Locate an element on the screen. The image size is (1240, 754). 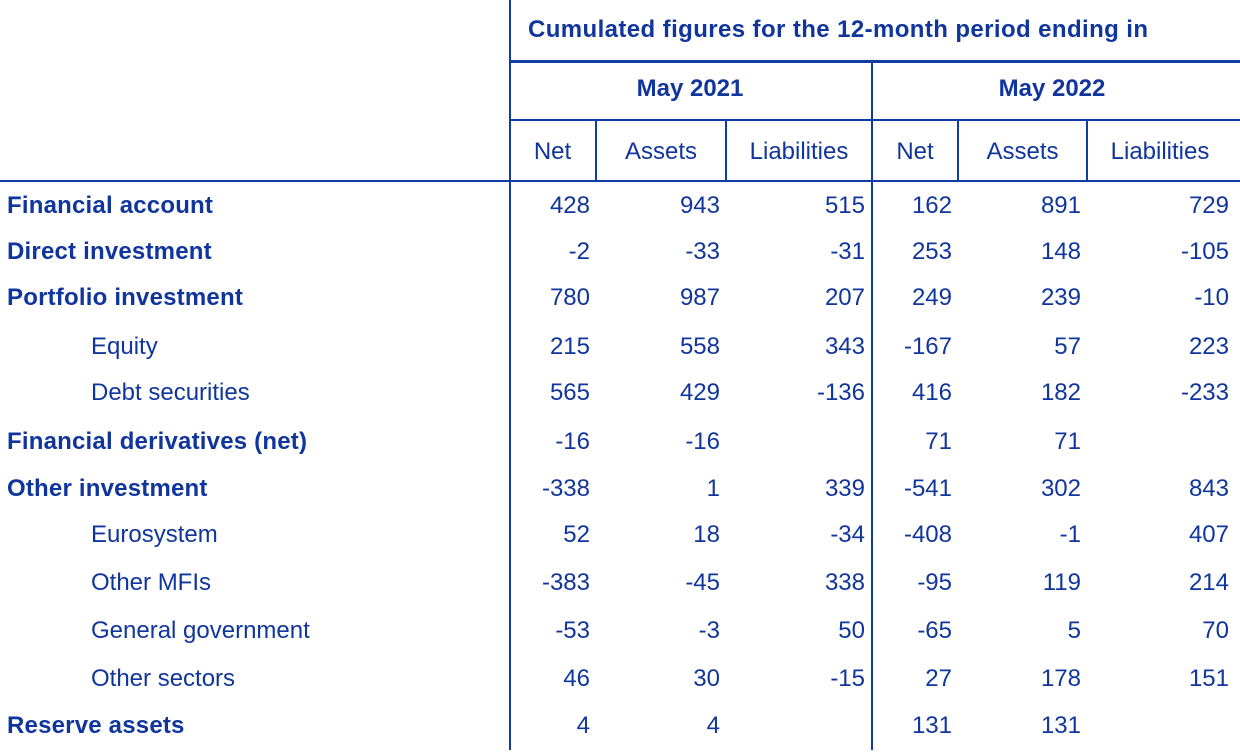
cell: 253 is located at coordinates (931, 251).